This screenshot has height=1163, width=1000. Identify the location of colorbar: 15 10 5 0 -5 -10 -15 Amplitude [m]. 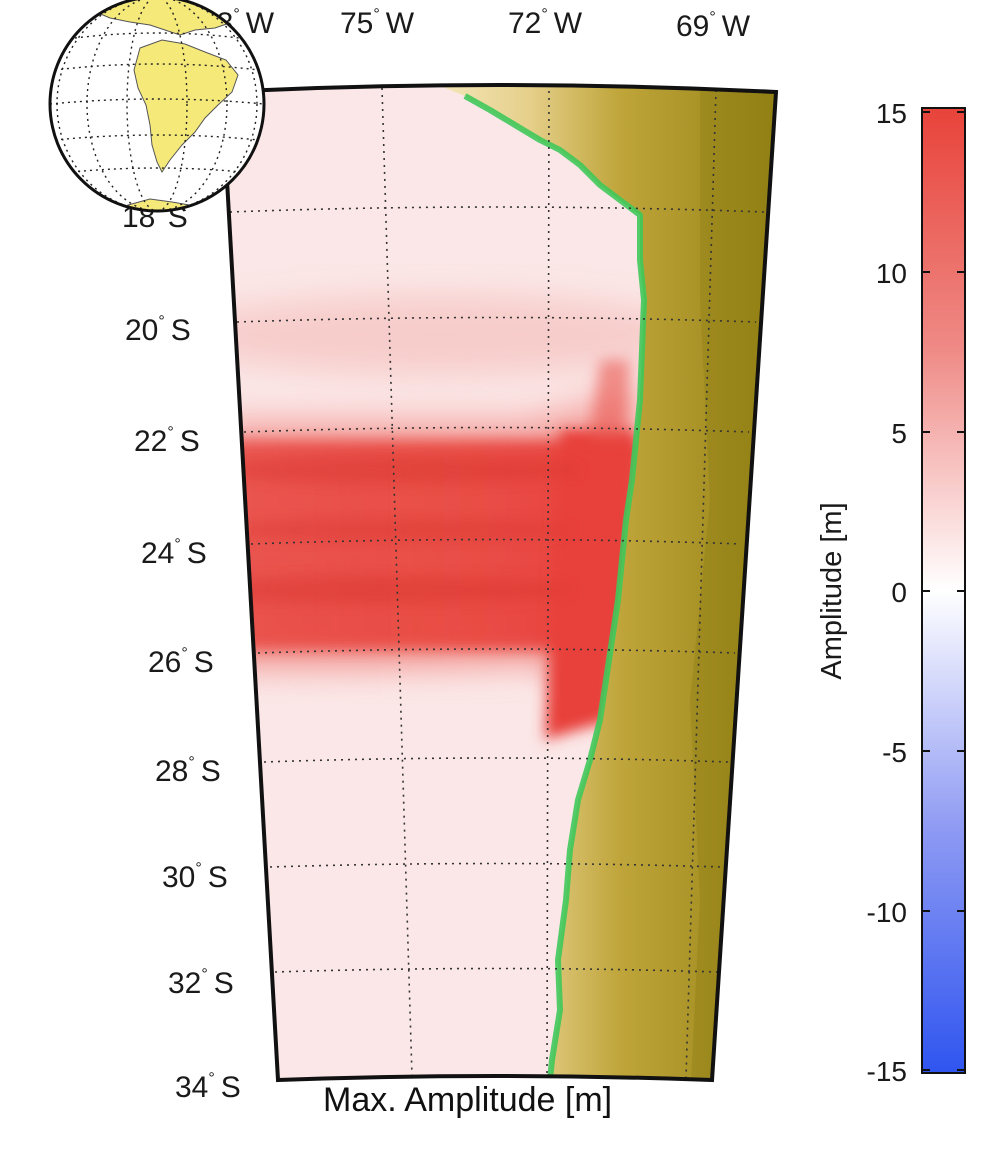
(891, 592).